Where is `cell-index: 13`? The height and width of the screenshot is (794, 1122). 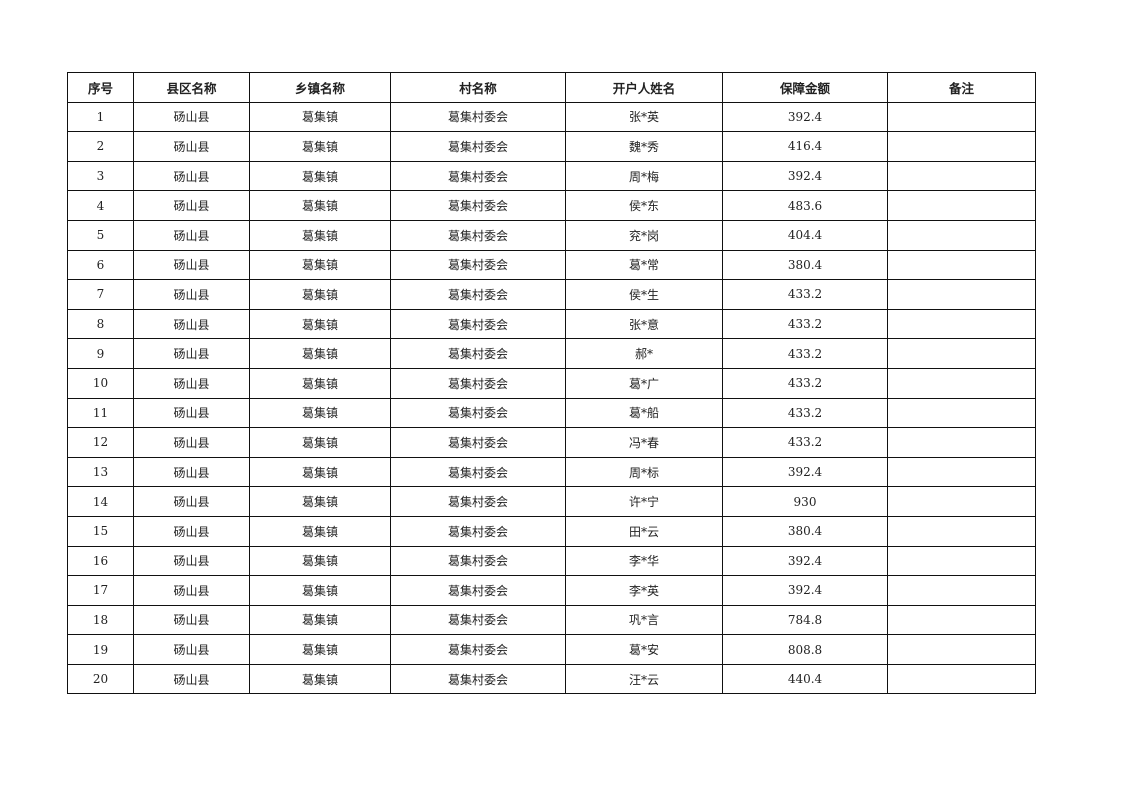 cell-index: 13 is located at coordinates (100, 472).